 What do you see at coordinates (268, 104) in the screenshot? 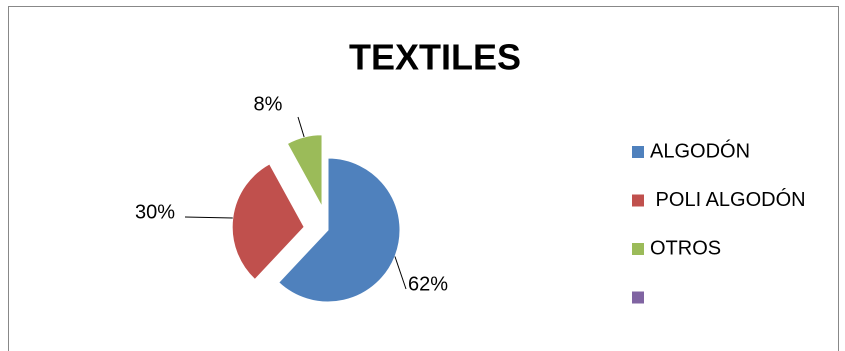
I see `data-label: 8%` at bounding box center [268, 104].